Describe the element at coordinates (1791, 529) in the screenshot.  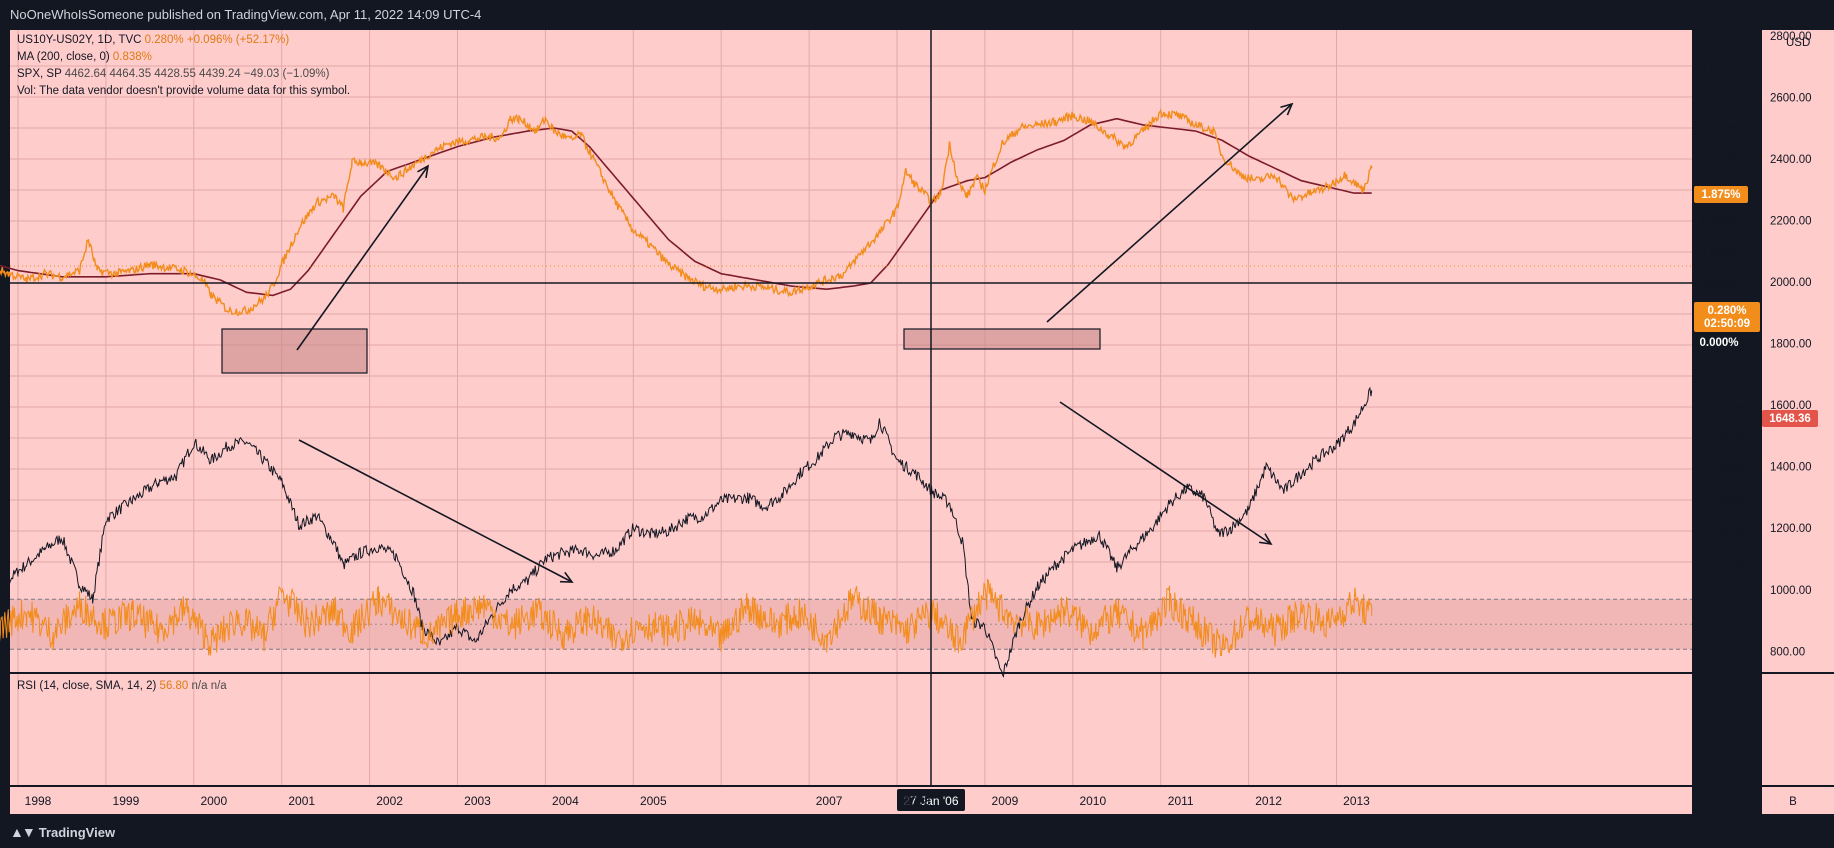
I see `y-tick-usd: 1200.00` at that location.